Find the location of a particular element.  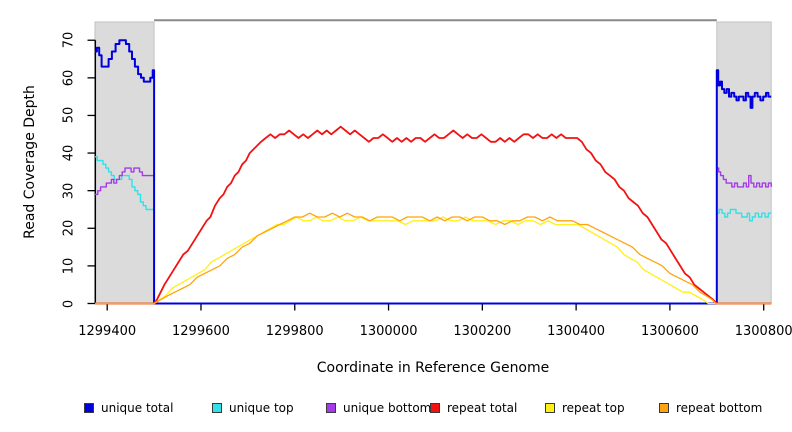

legend-item-unique-bottom: unique bottom is located at coordinates (378, 408).